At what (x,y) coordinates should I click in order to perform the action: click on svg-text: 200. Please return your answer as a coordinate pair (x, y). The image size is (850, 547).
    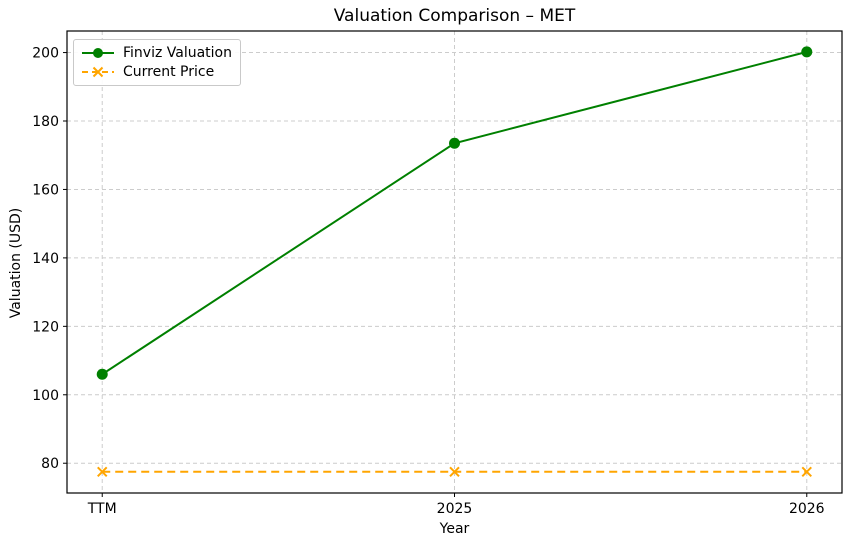
    Looking at the image, I should click on (45, 54).